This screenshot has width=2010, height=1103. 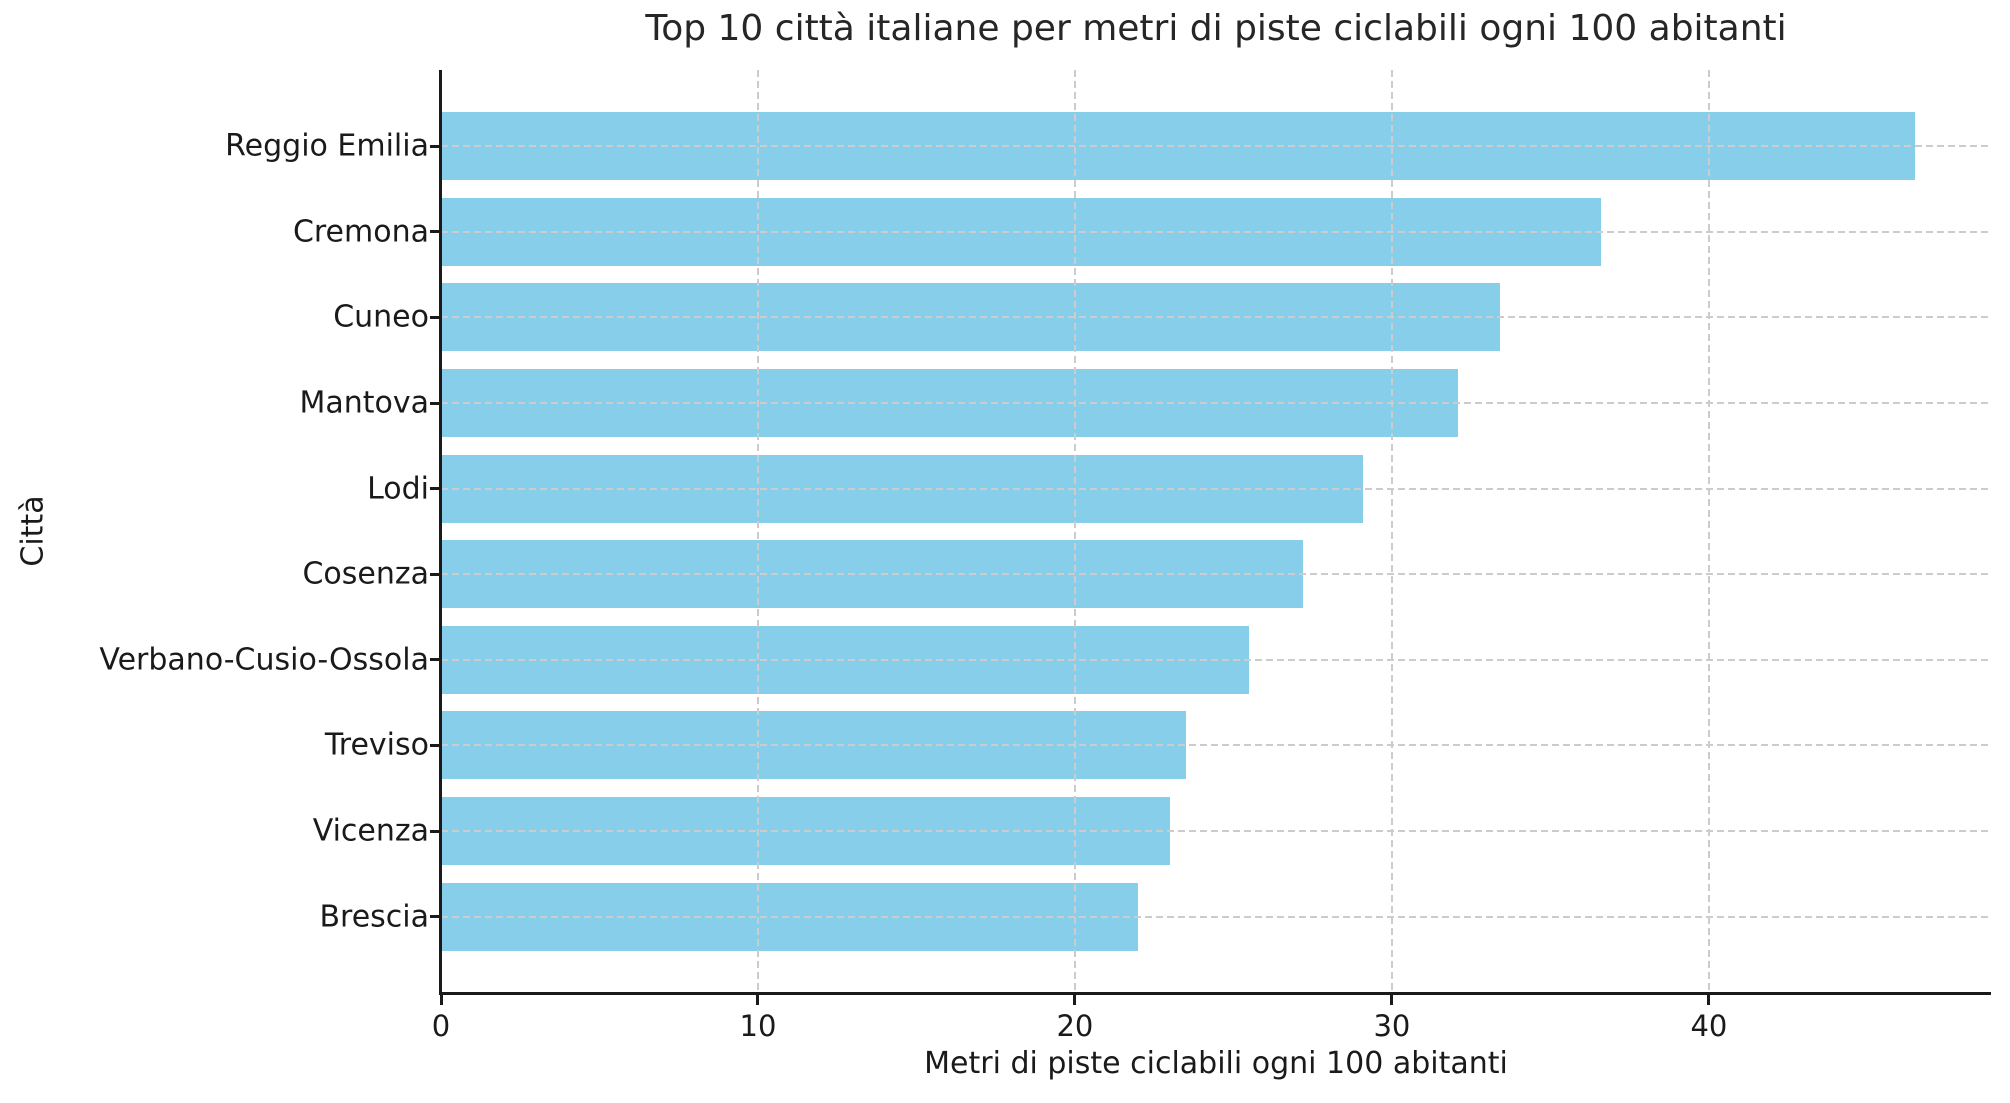 I want to click on y-tick-label-0: Reggio Emilia, so click(x=327, y=146).